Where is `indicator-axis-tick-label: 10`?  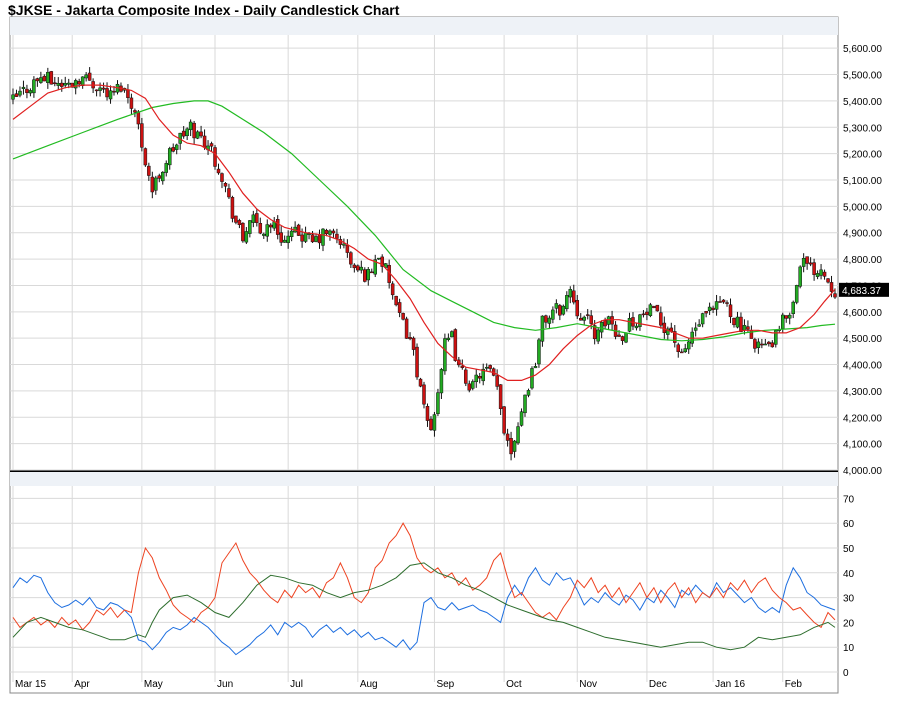
indicator-axis-tick-label: 10 is located at coordinates (849, 648).